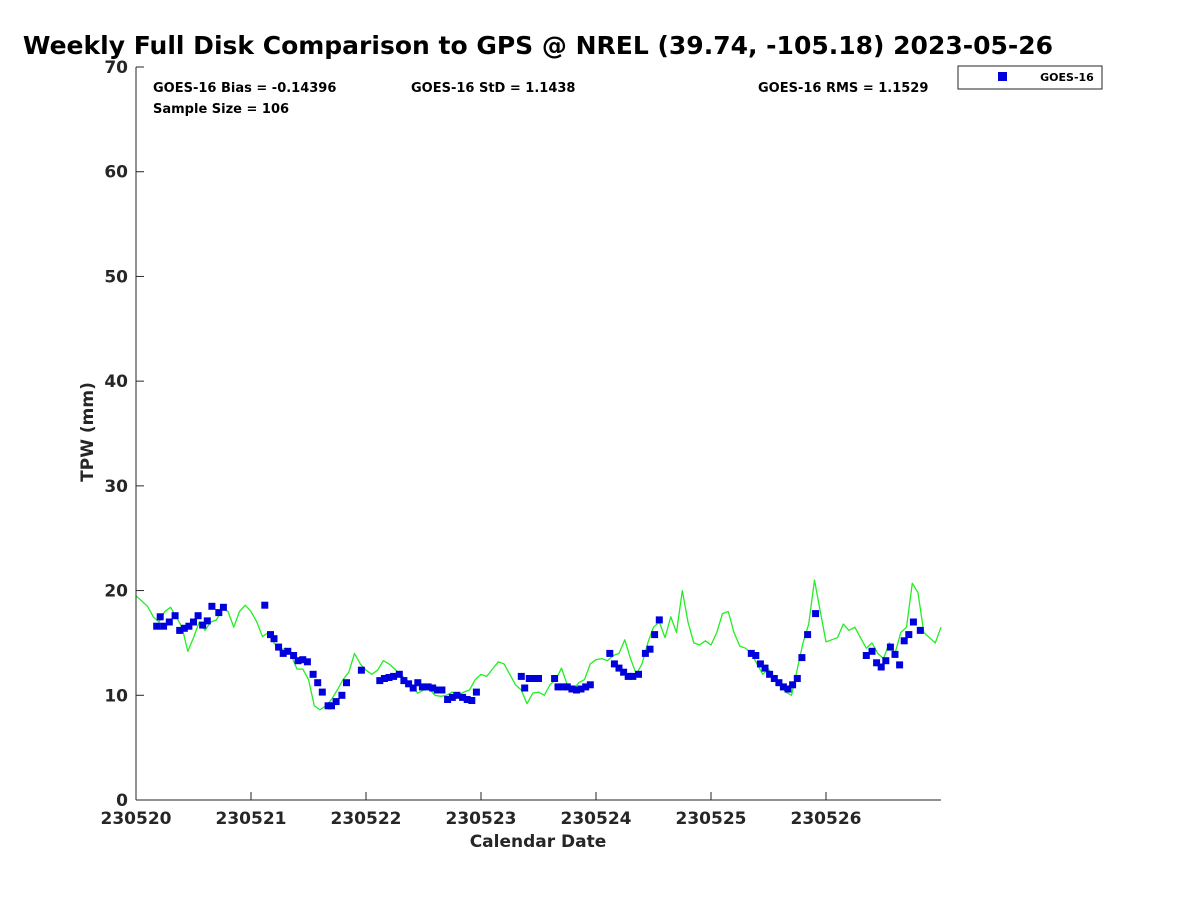  I want to click on legend-marker-goes16, so click(1002, 76).